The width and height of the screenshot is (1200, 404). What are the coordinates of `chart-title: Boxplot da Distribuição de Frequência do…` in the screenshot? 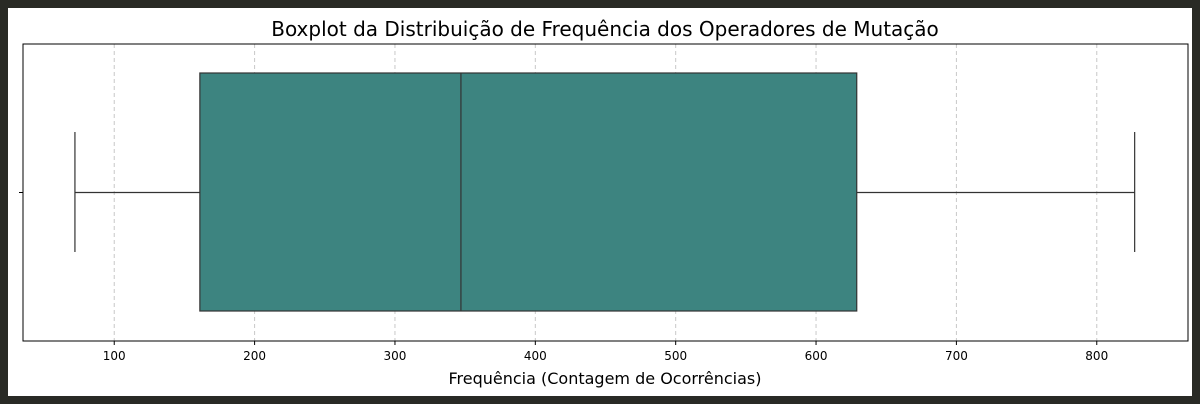 It's located at (605, 29).